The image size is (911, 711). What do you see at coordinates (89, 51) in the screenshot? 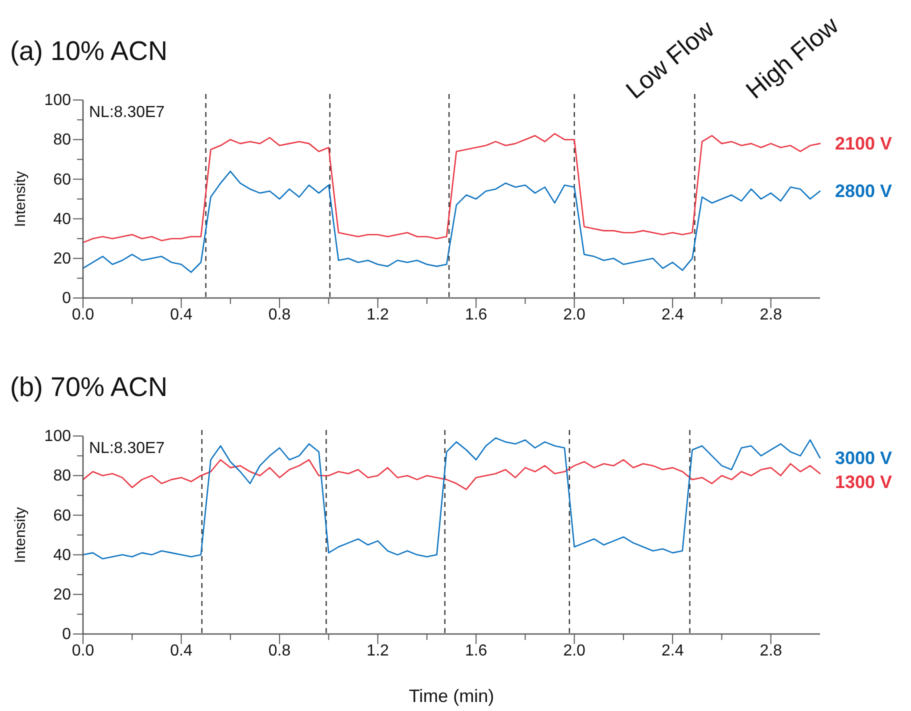
I see `chart-title: (a) 10% ACN` at bounding box center [89, 51].